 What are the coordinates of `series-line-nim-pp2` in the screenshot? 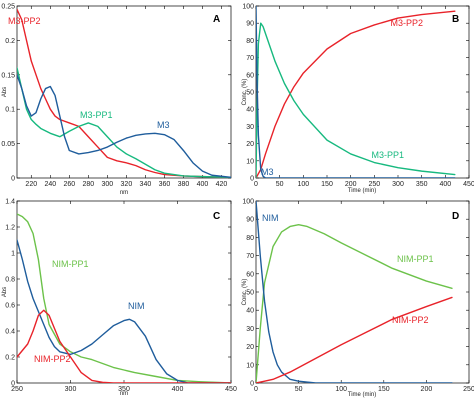 It's located at (124, 346).